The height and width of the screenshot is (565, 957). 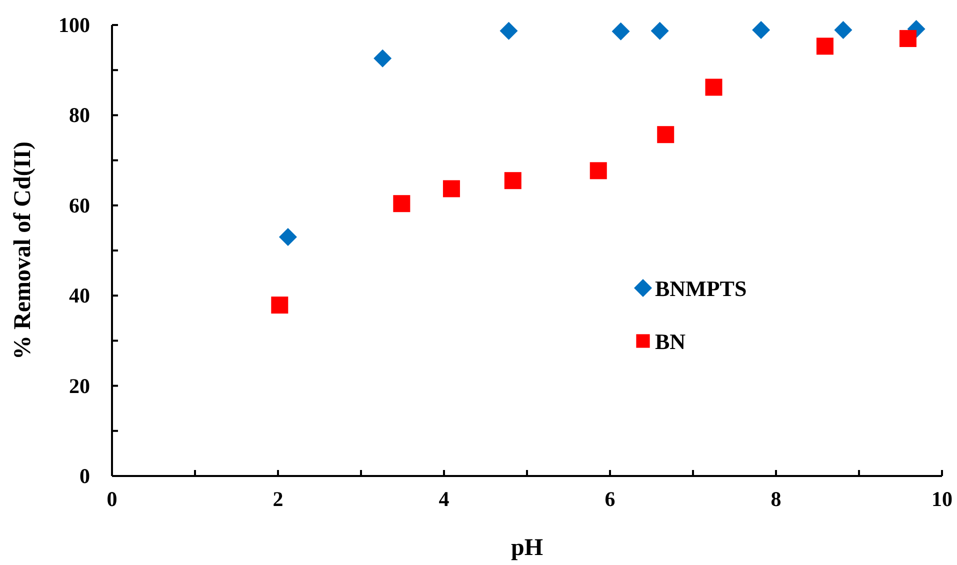 What do you see at coordinates (74, 25) in the screenshot?
I see `y-tick-label: 100` at bounding box center [74, 25].